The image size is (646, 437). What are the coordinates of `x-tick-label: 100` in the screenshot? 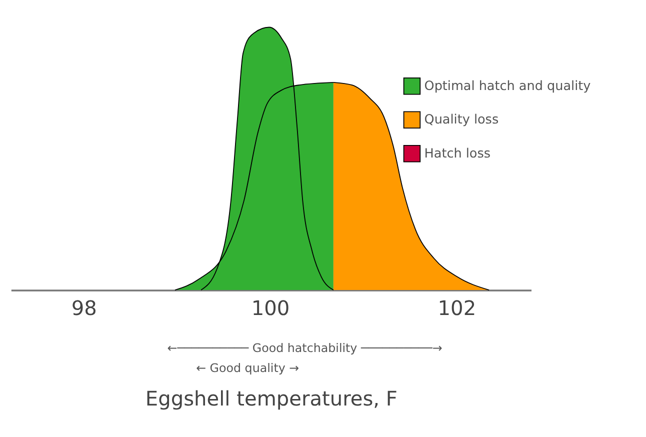 It's located at (270, 308).